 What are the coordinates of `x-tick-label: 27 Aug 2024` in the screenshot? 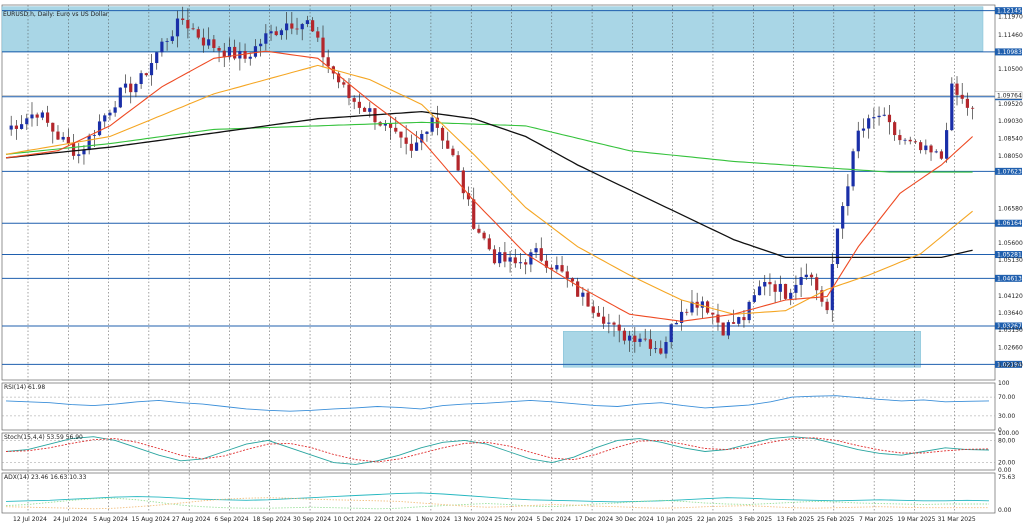 It's located at (191, 519).